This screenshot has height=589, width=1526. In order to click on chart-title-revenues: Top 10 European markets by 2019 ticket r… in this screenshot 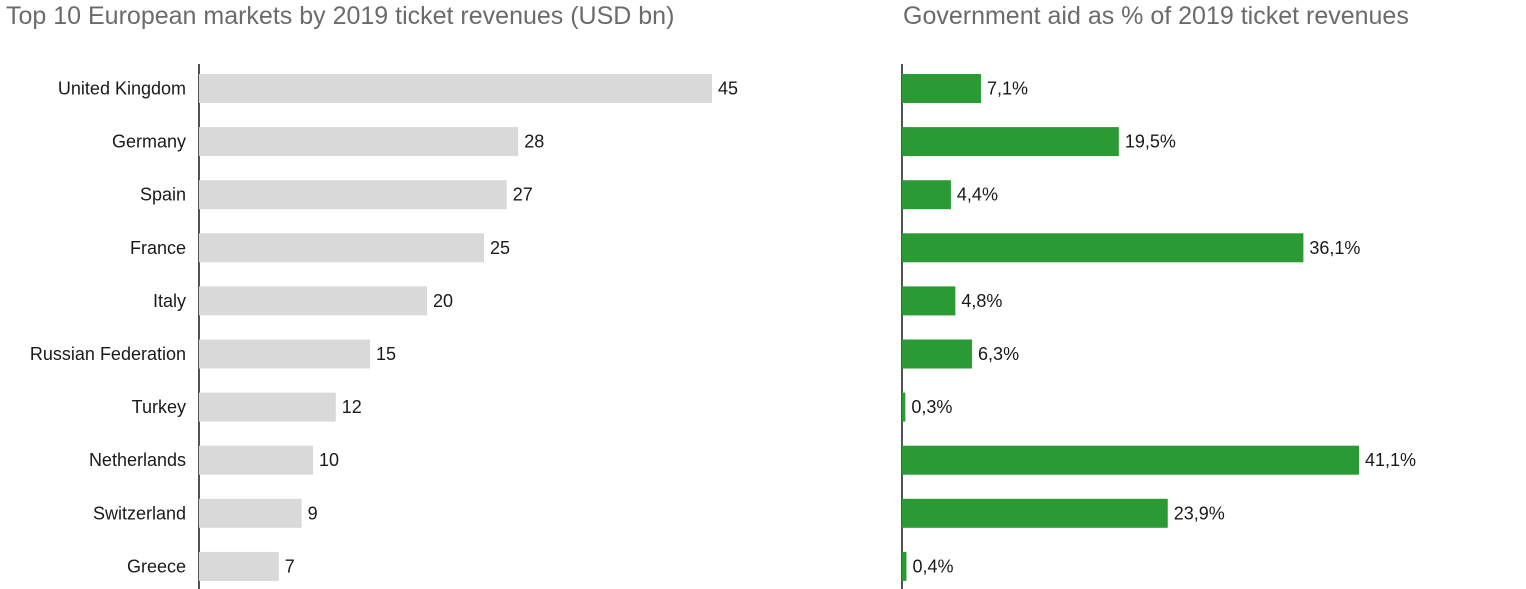, I will do `click(340, 16)`.